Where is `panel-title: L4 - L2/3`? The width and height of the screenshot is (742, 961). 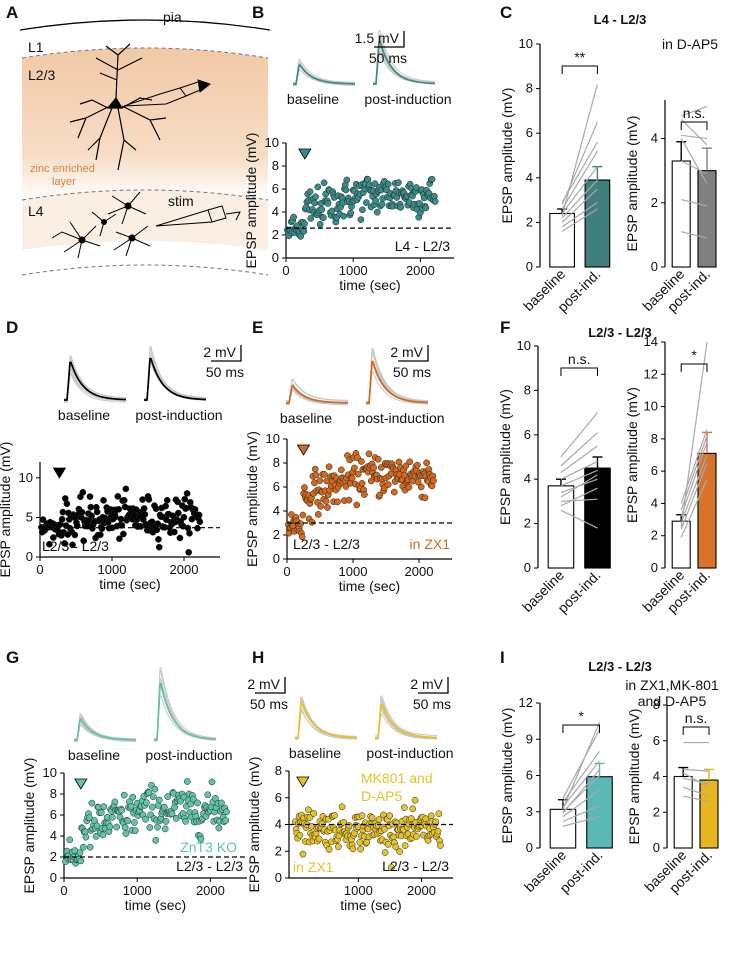 panel-title: L4 - L2/3 is located at coordinates (620, 19).